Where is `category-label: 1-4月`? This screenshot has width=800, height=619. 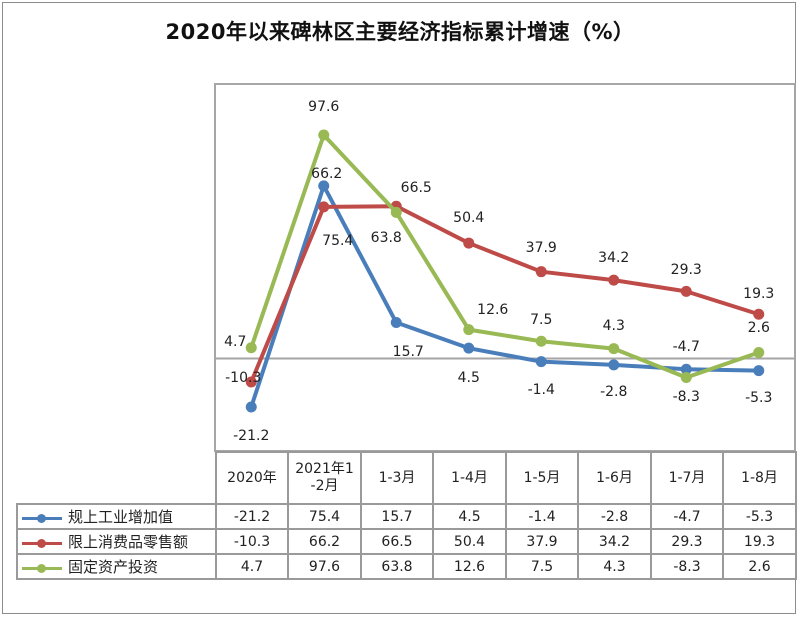
category-label: 1-4月 is located at coordinates (469, 477).